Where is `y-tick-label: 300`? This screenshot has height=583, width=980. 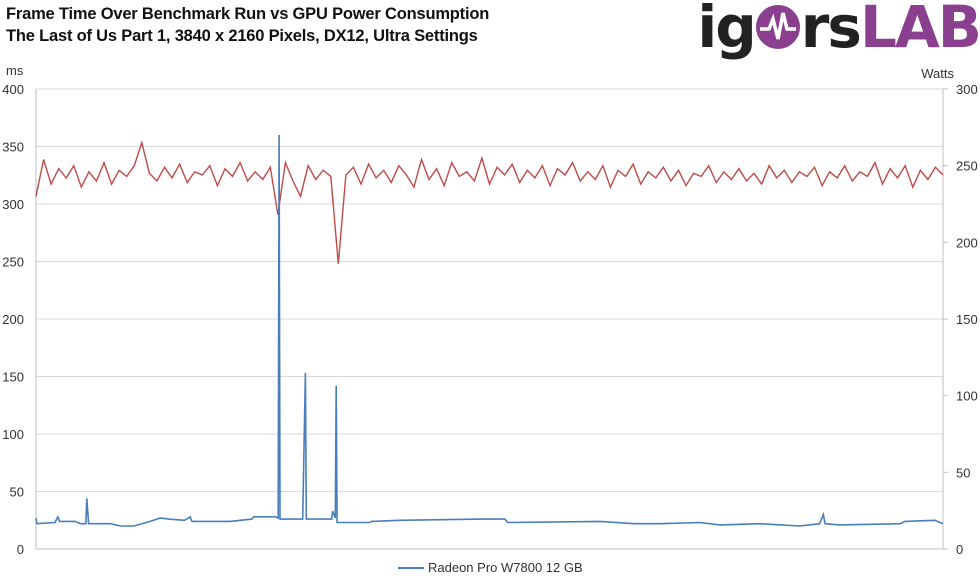
y-tick-label: 300 is located at coordinates (13, 204).